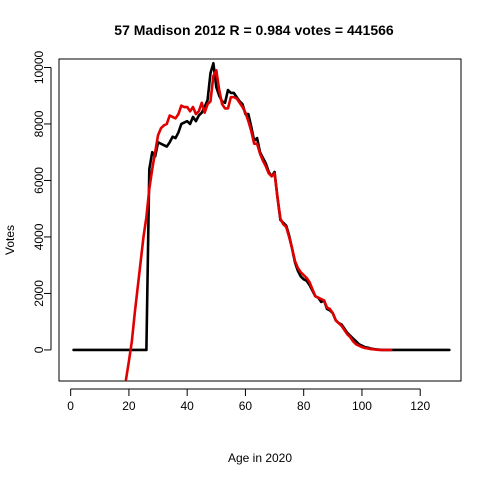  Describe the element at coordinates (39, 293) in the screenshot. I see `y-tick-label-1: 2000` at that location.